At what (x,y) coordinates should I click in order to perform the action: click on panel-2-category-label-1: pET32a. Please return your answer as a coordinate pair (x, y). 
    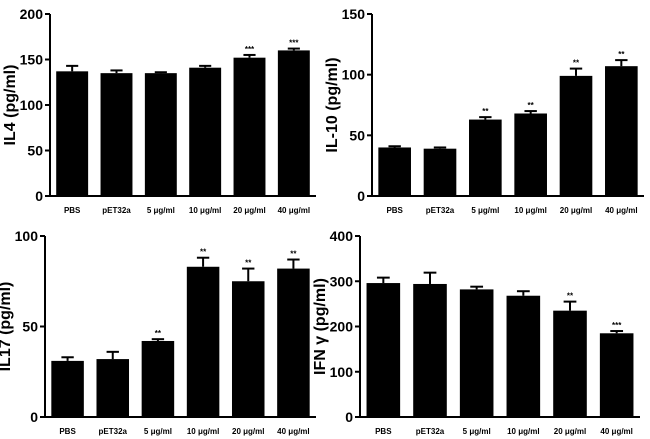
    Looking at the image, I should click on (440, 210).